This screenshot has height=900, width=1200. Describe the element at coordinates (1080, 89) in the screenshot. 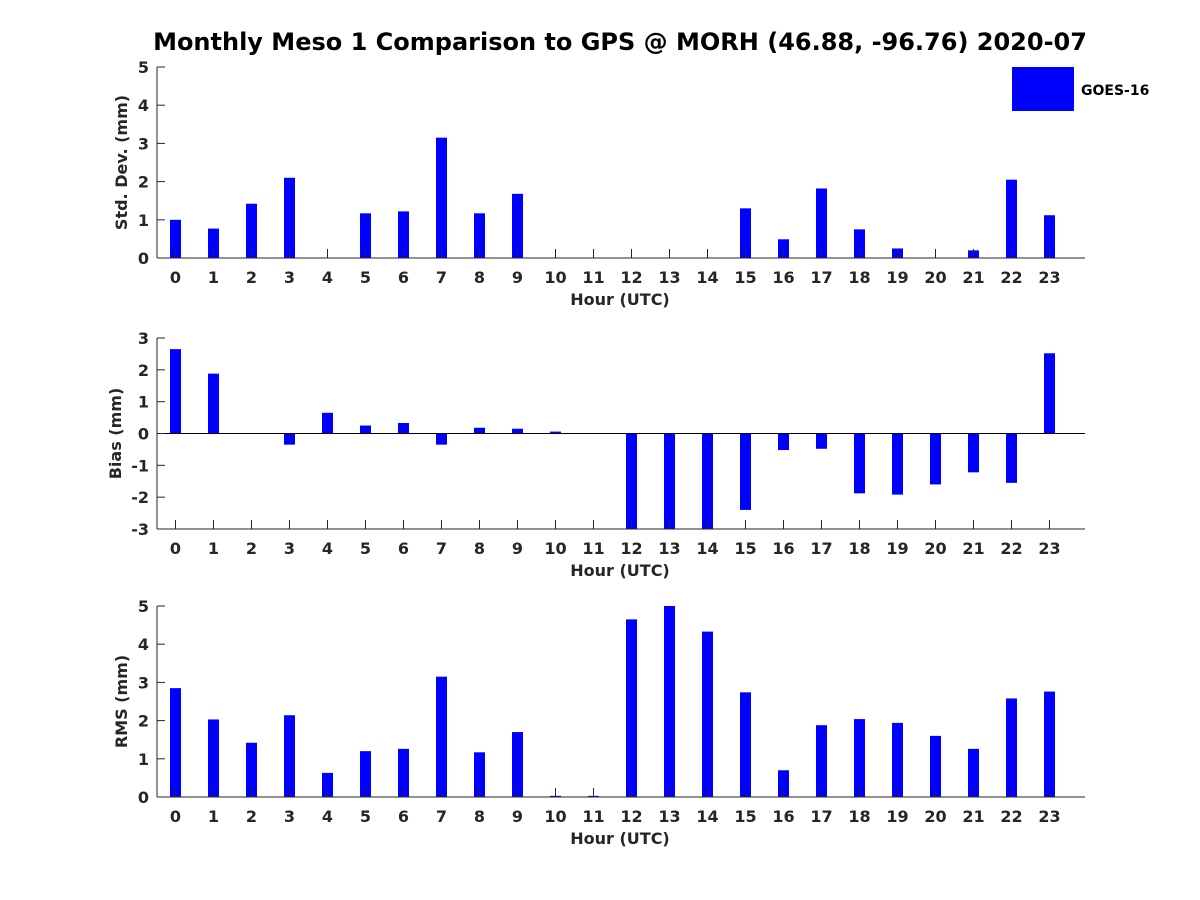

I see `legend: GOES-16` at that location.